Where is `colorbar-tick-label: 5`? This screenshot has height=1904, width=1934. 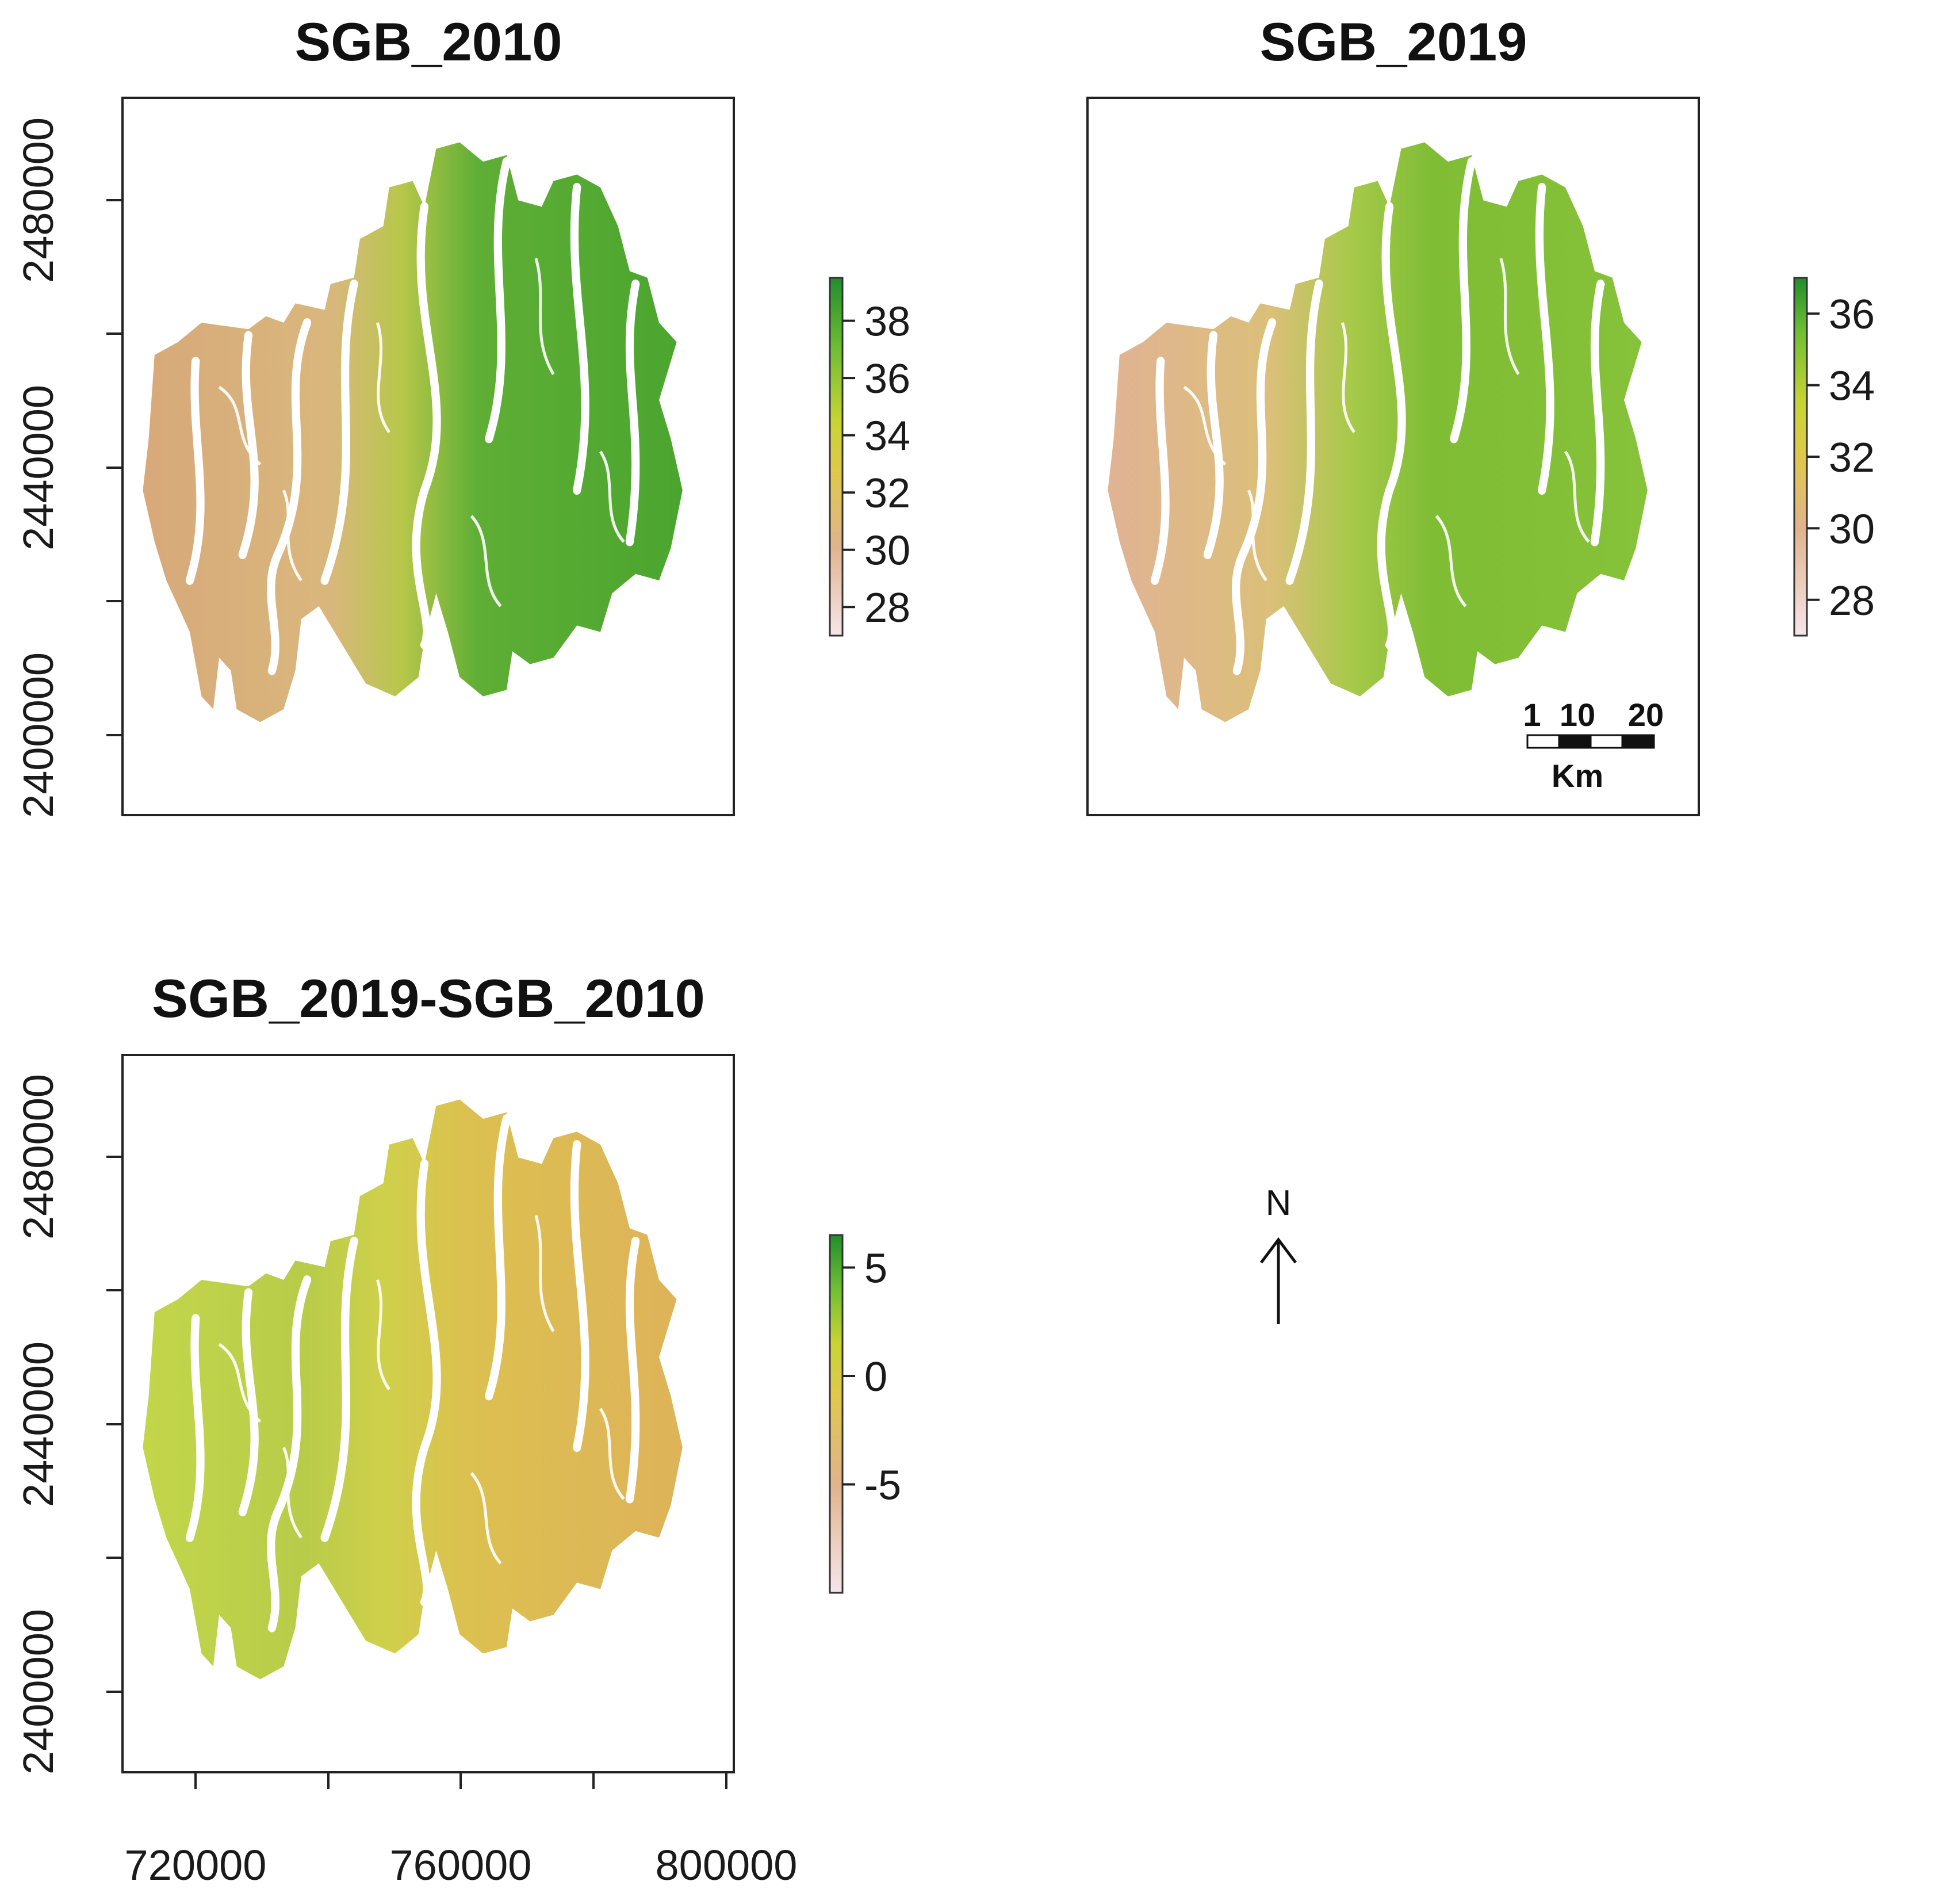
colorbar-tick-label: 5 is located at coordinates (876, 1269).